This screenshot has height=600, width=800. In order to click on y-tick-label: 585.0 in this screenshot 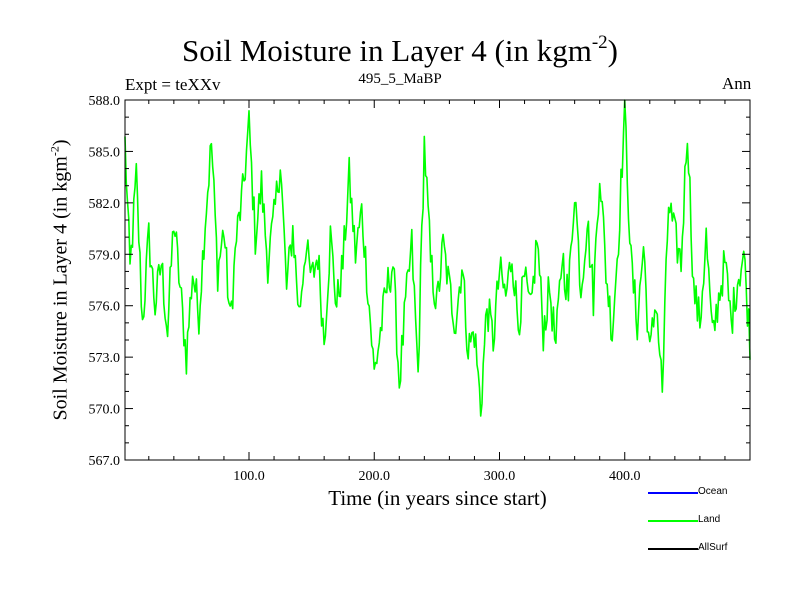, I will do `click(105, 152)`.